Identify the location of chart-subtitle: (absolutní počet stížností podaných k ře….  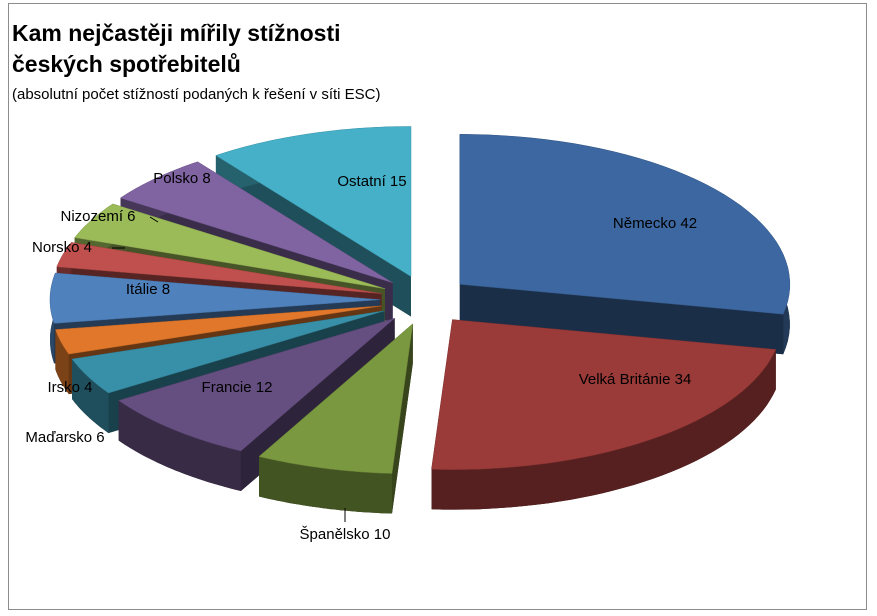
(196, 94).